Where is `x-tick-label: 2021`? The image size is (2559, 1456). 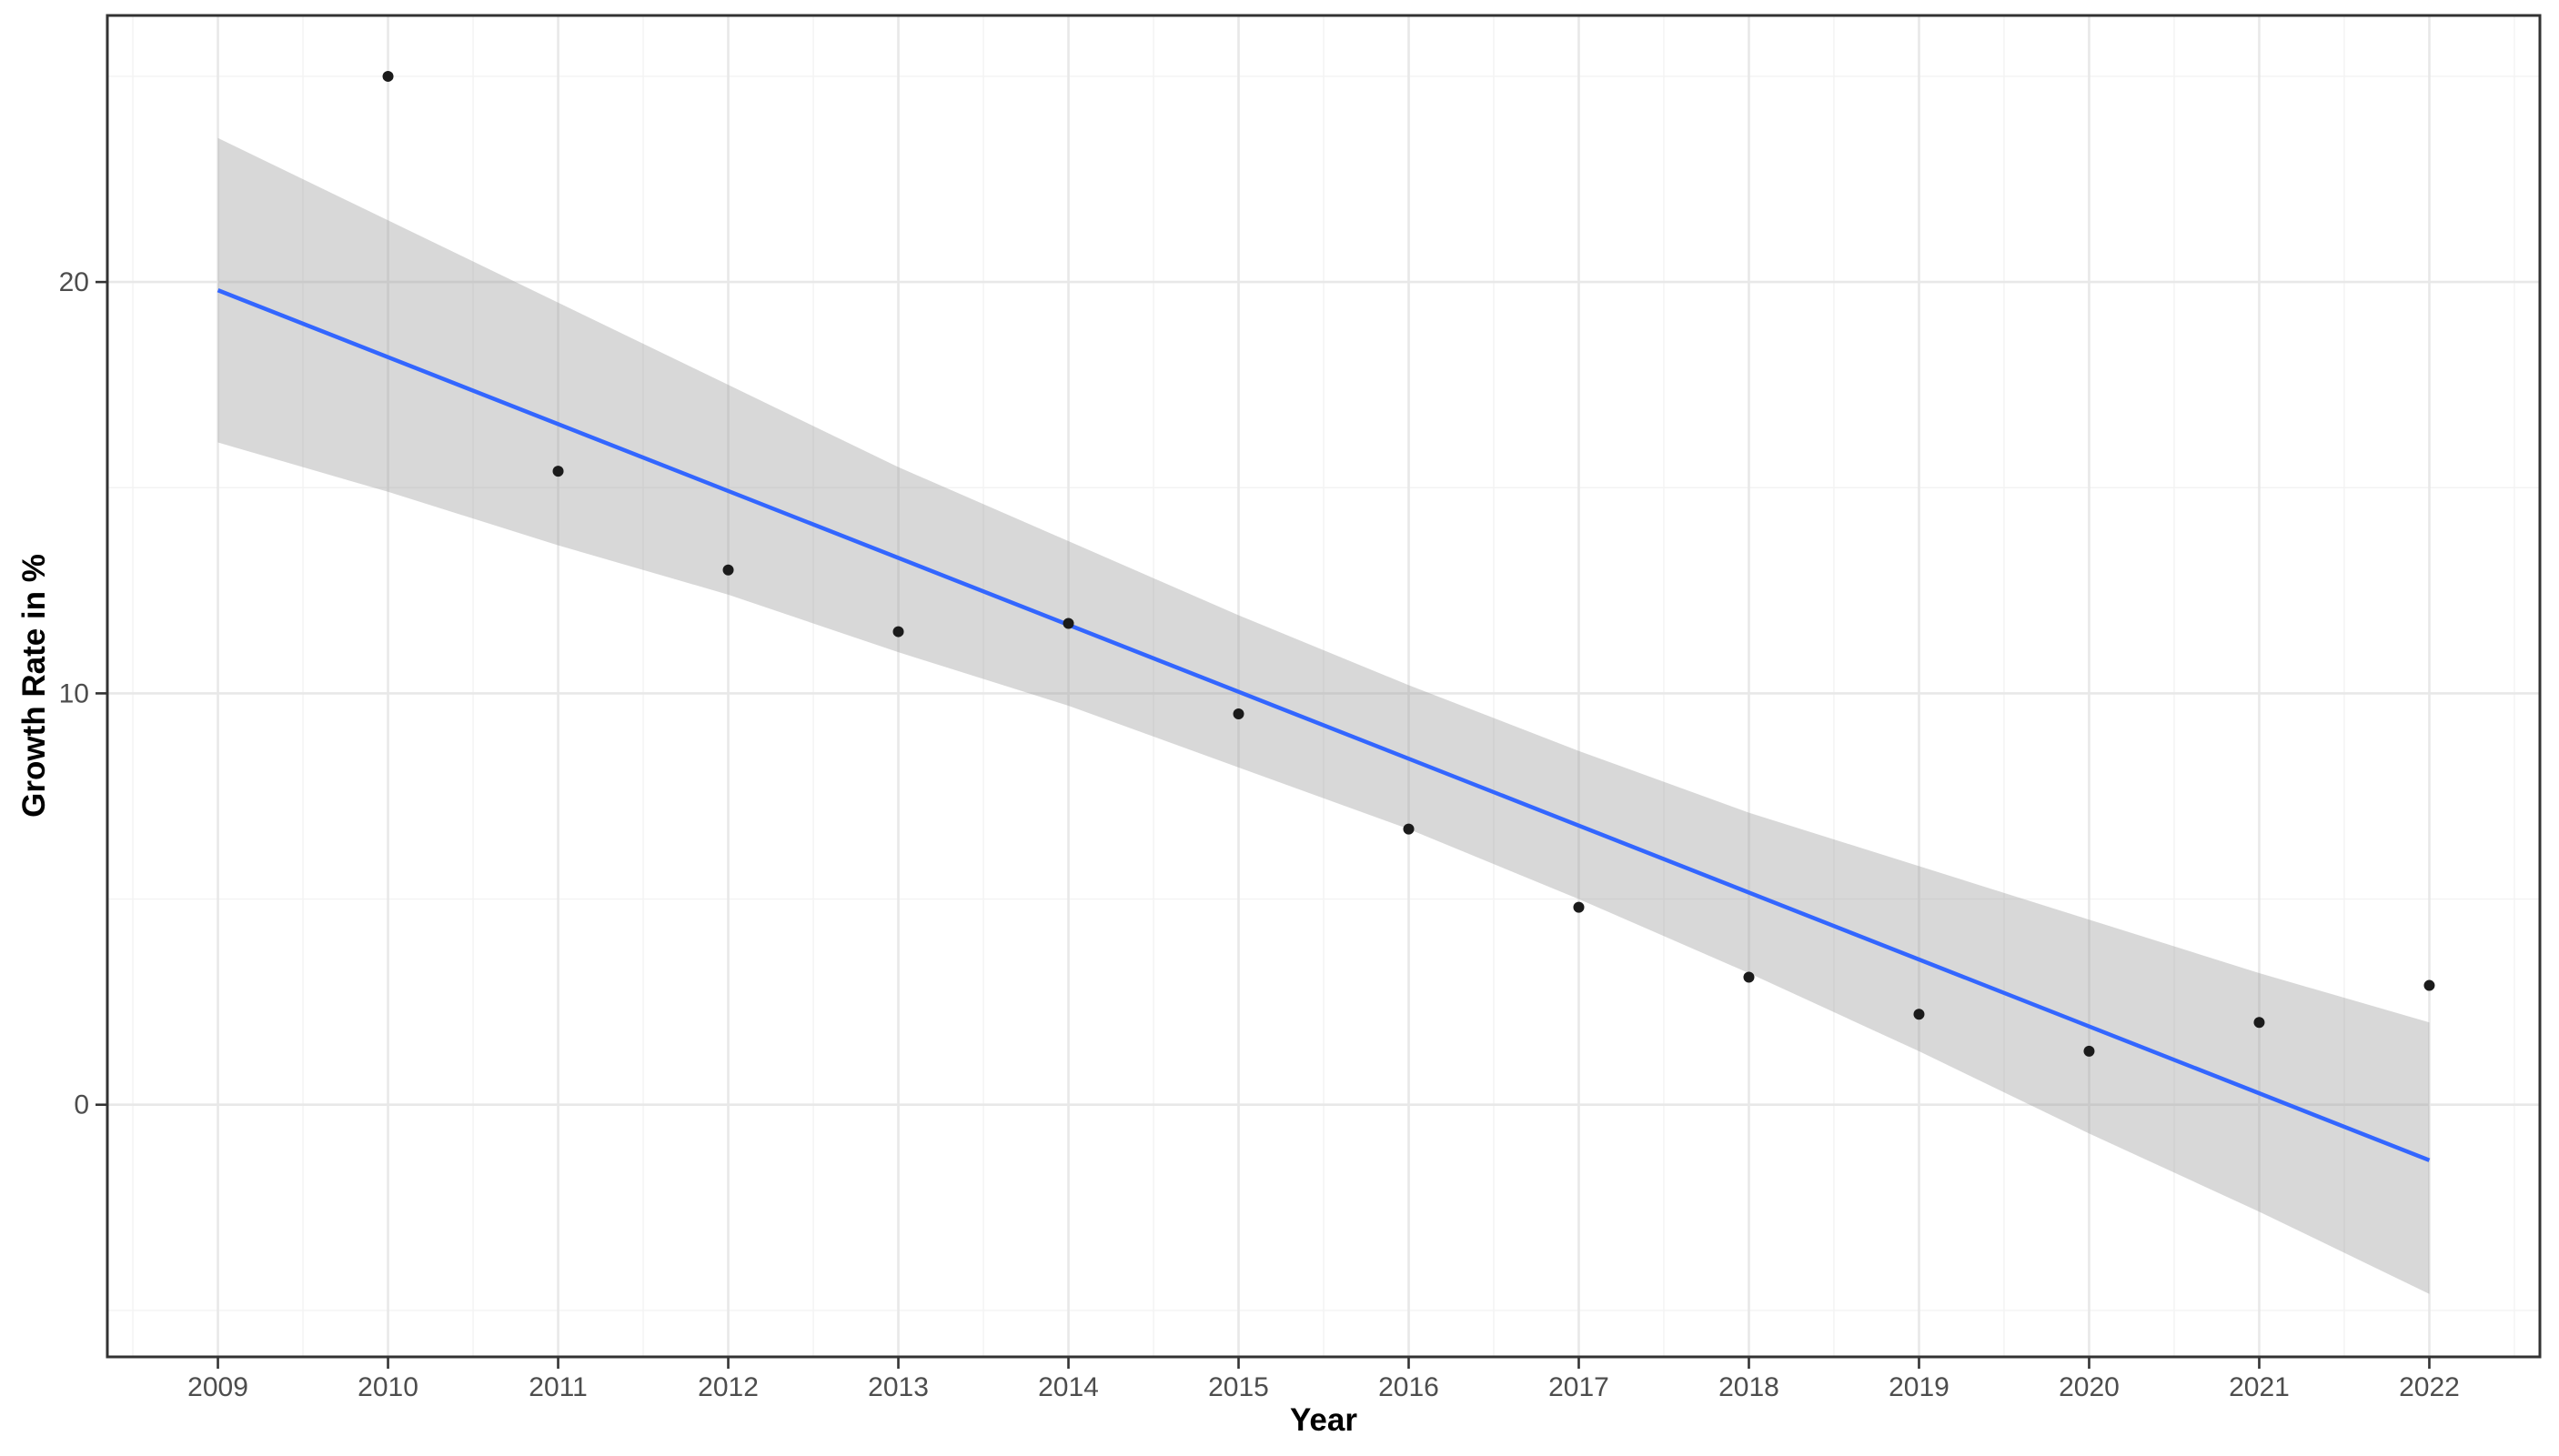 x-tick-label: 2021 is located at coordinates (2259, 1387).